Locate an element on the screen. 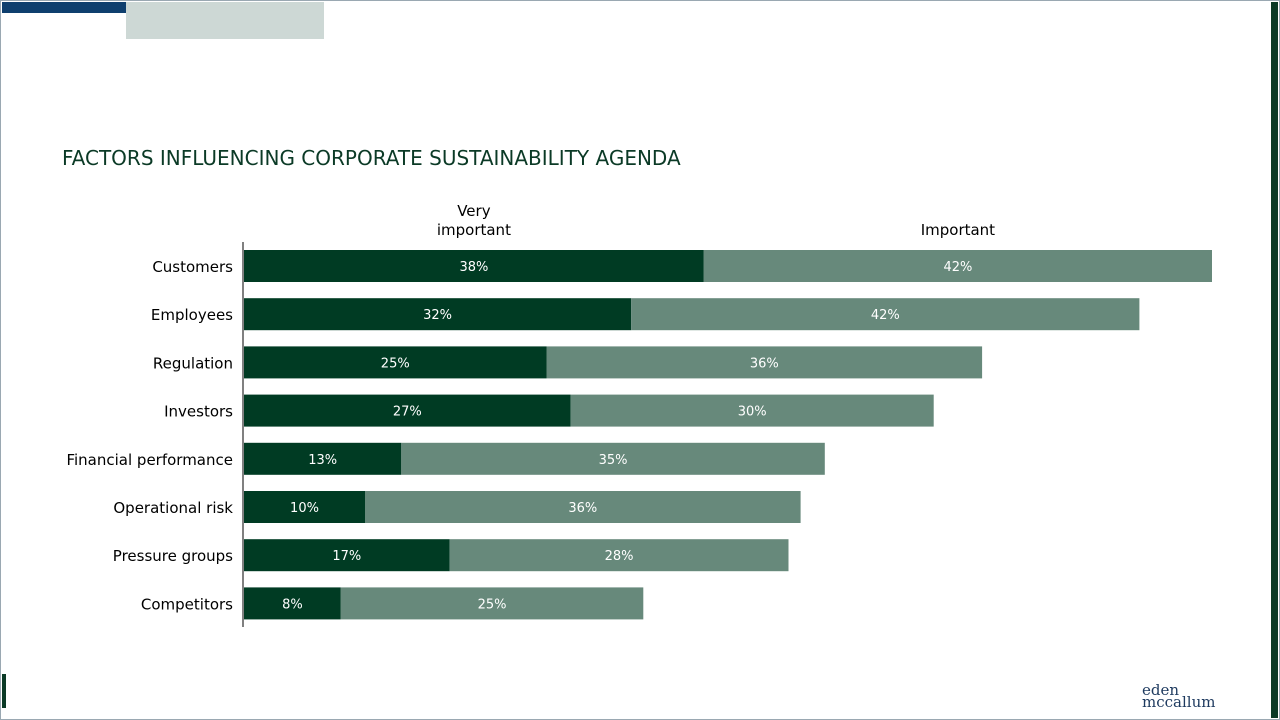 This screenshot has width=1280, height=720. logo-line-1: eden is located at coordinates (1161, 690).